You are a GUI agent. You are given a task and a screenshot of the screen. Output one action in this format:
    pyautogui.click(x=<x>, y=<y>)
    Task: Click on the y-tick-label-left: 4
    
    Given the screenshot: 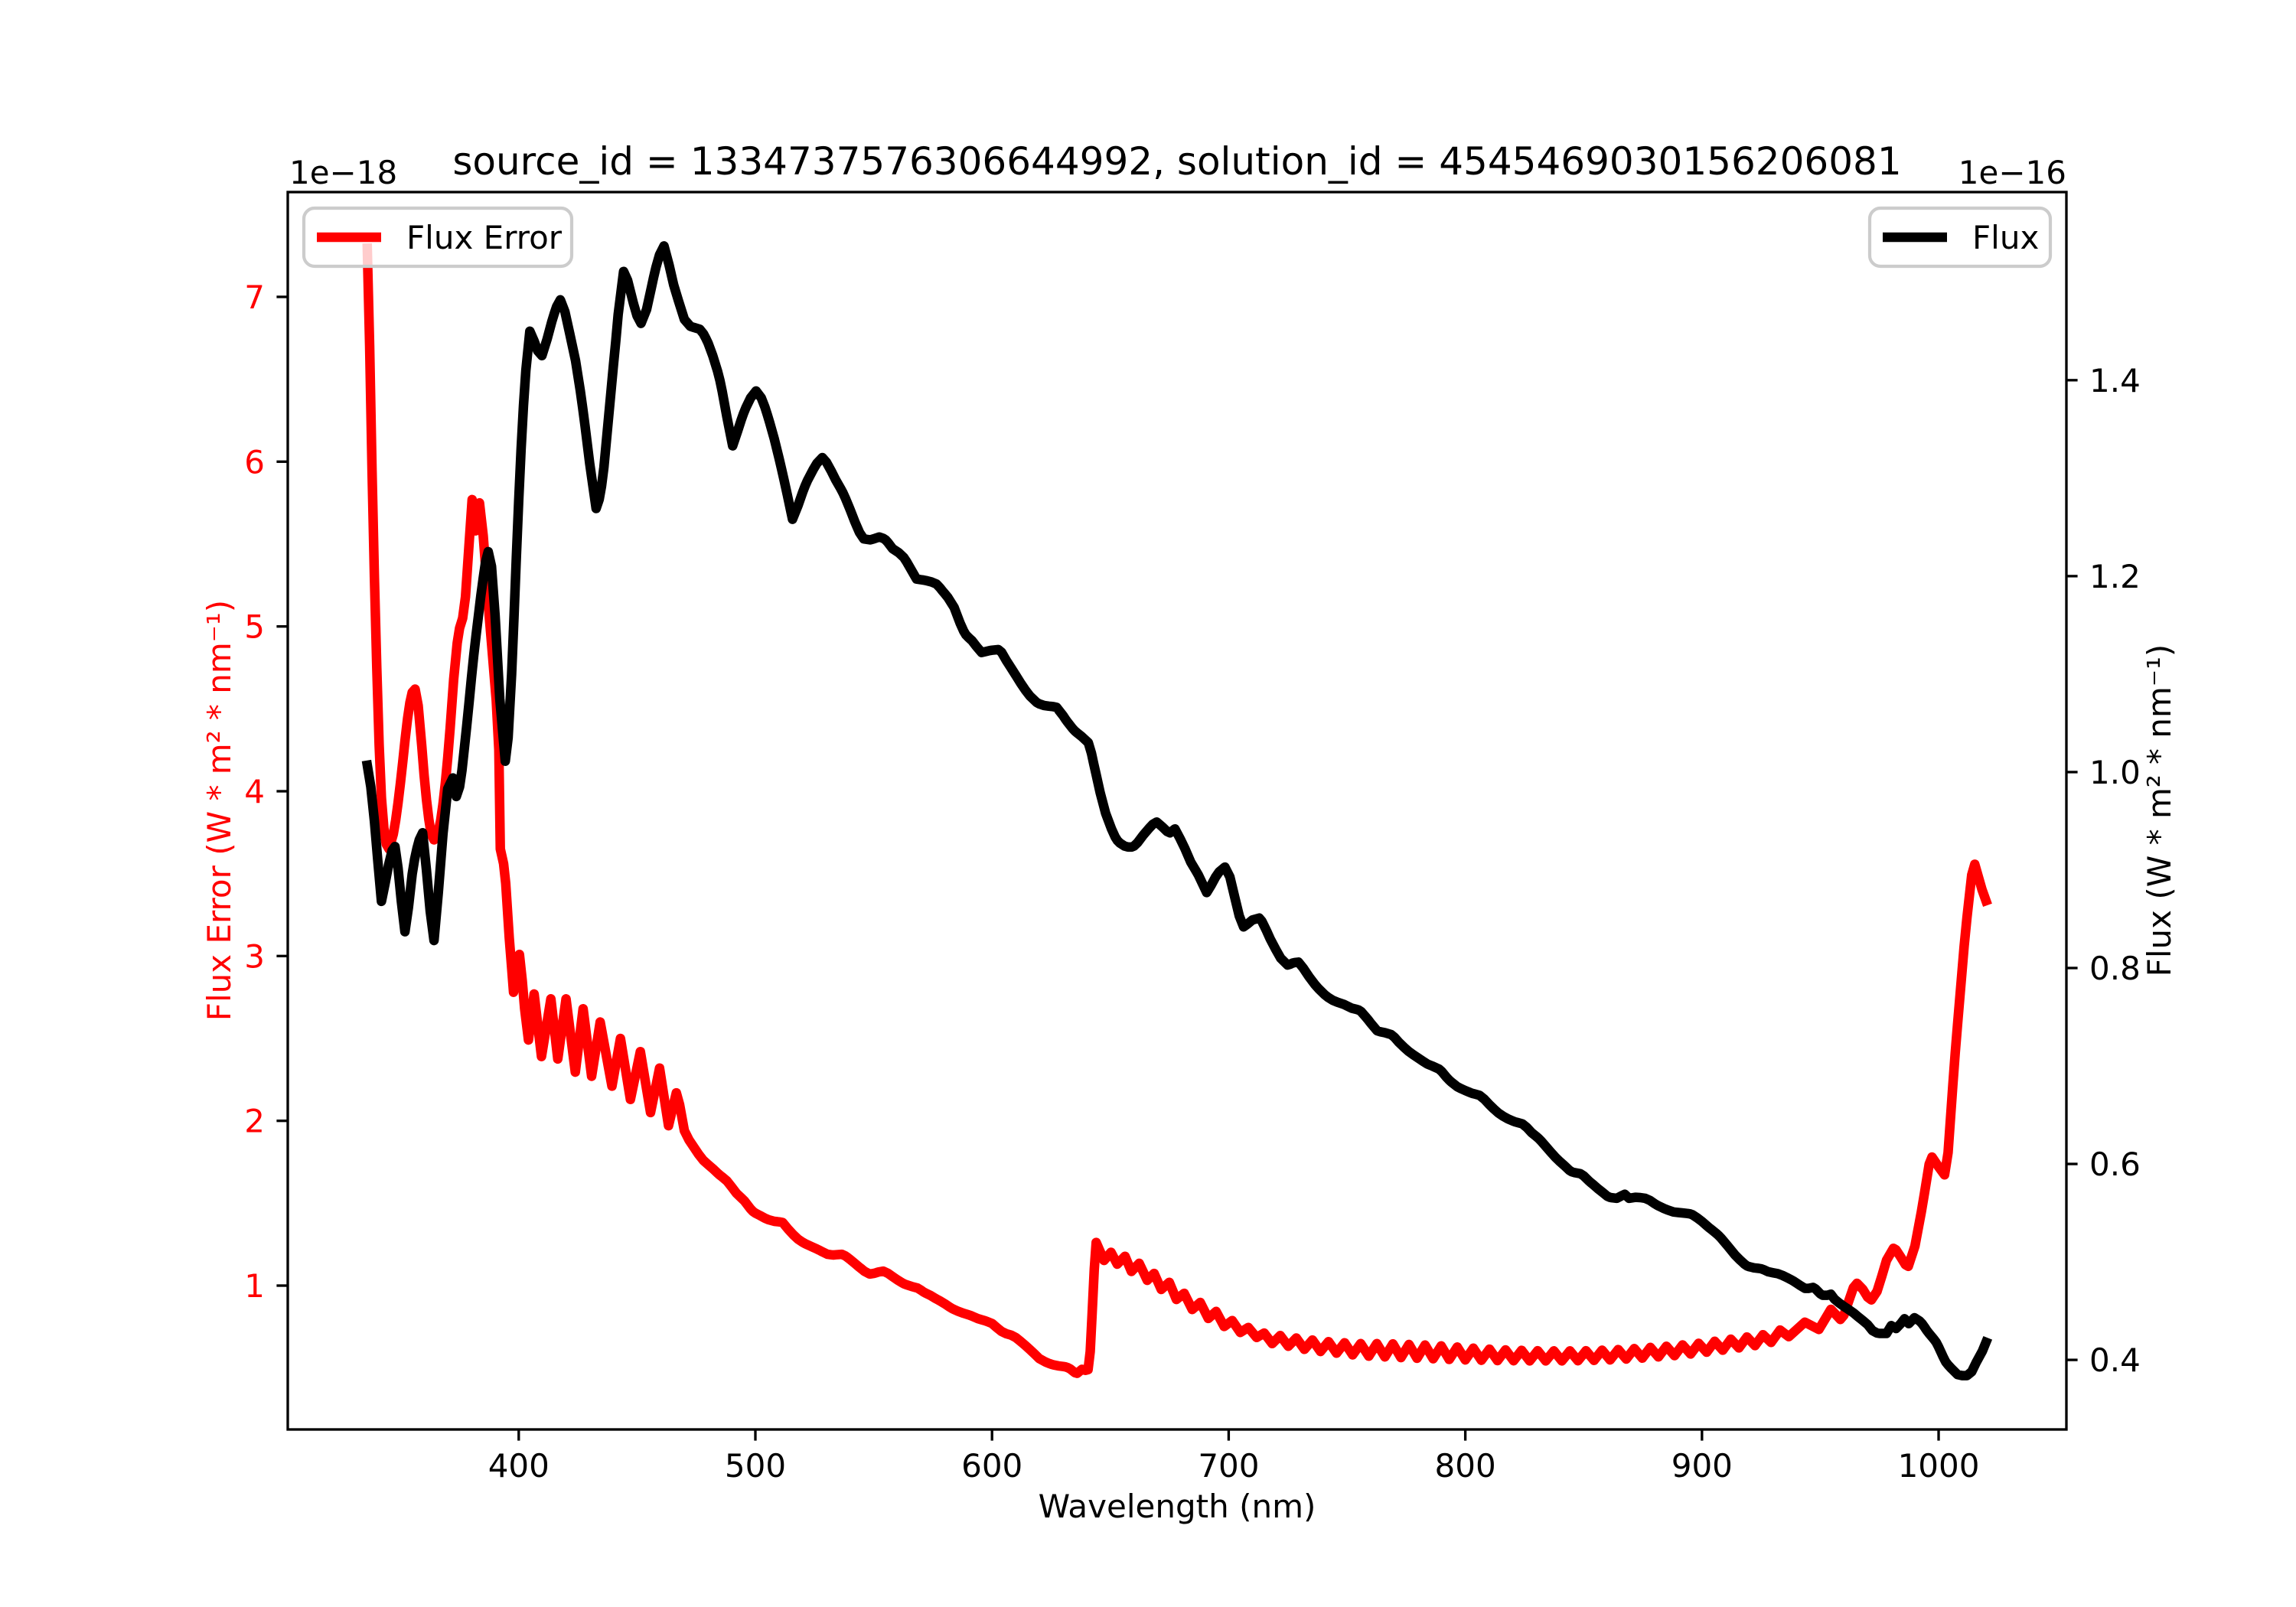 What is the action you would take?
    pyautogui.click(x=254, y=791)
    